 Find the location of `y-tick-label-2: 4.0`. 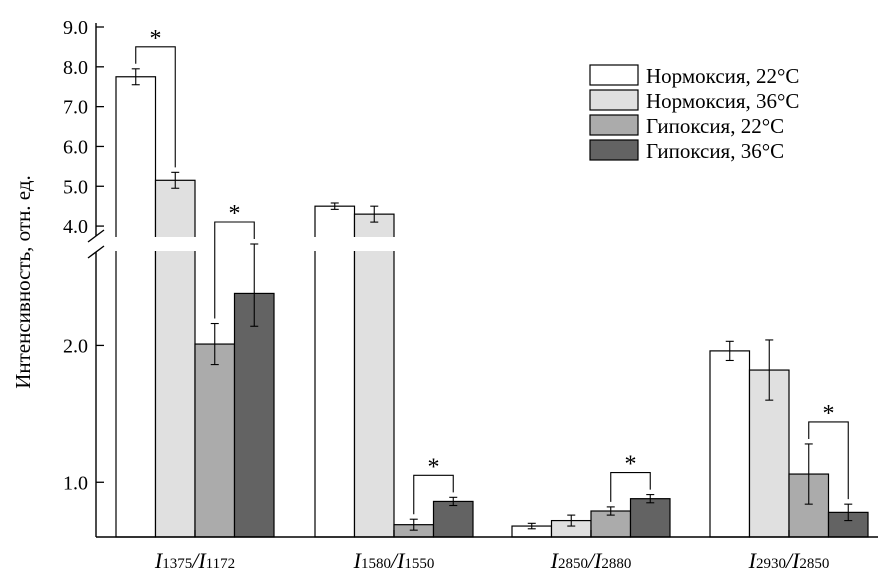

y-tick-label-2: 4.0 is located at coordinates (75, 227).